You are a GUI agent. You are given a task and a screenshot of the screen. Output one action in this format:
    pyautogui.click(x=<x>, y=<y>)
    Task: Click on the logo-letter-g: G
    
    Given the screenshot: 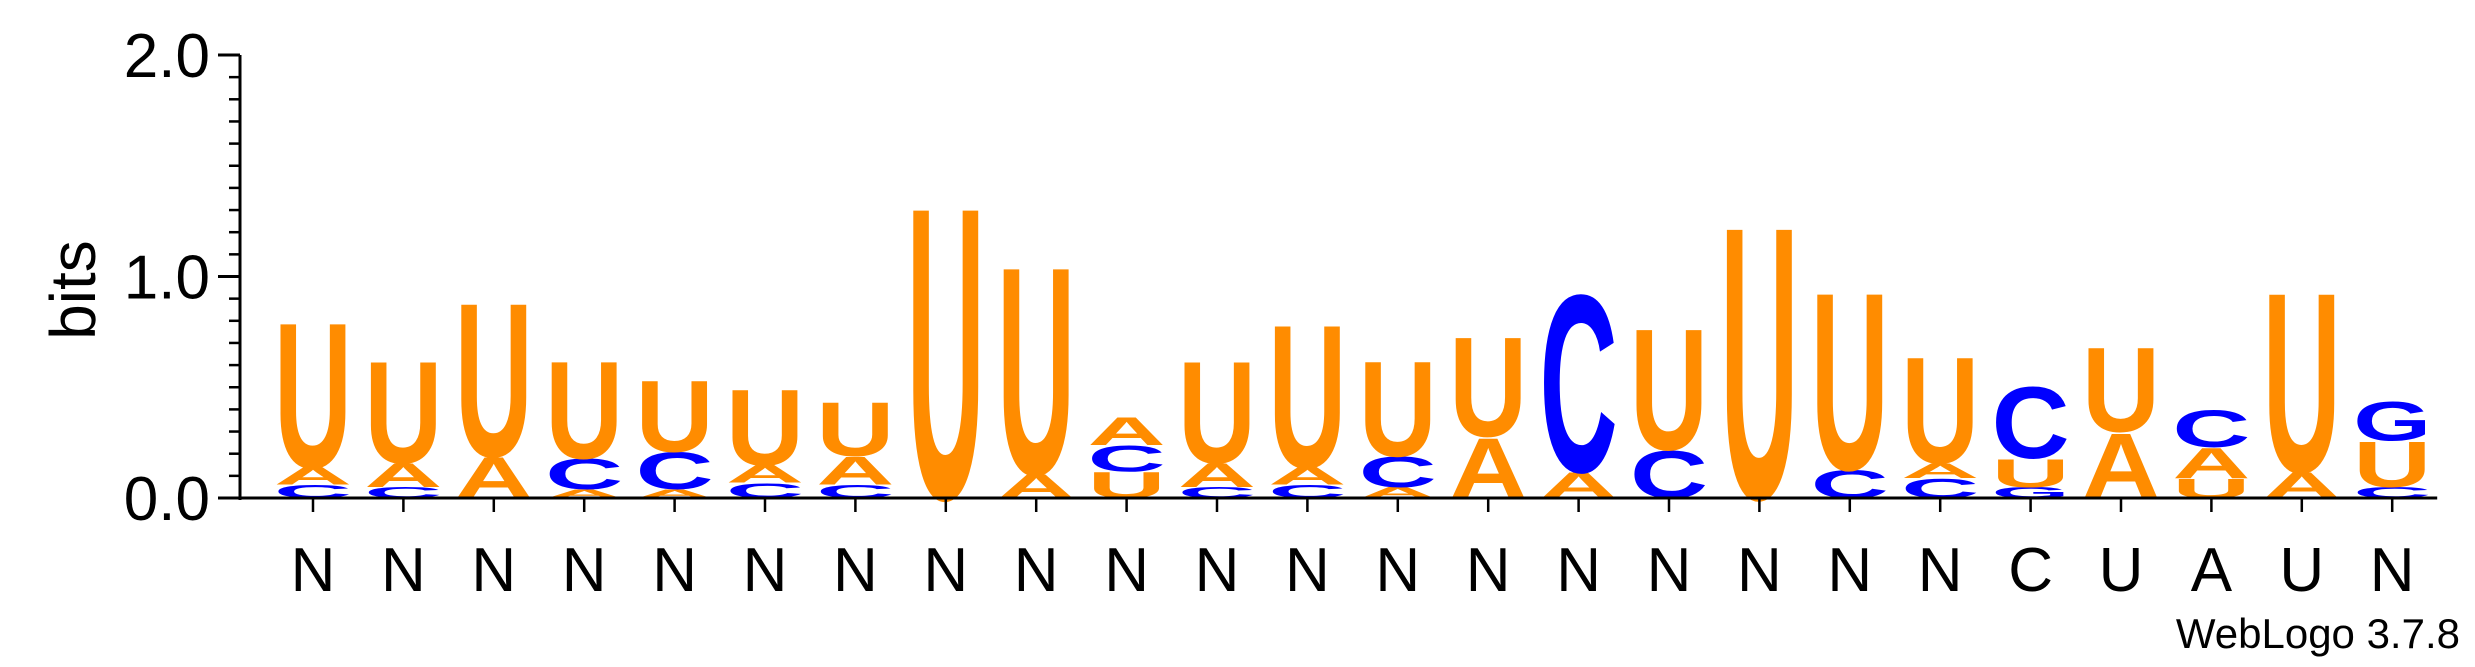 What is the action you would take?
    pyautogui.click(x=2392, y=422)
    